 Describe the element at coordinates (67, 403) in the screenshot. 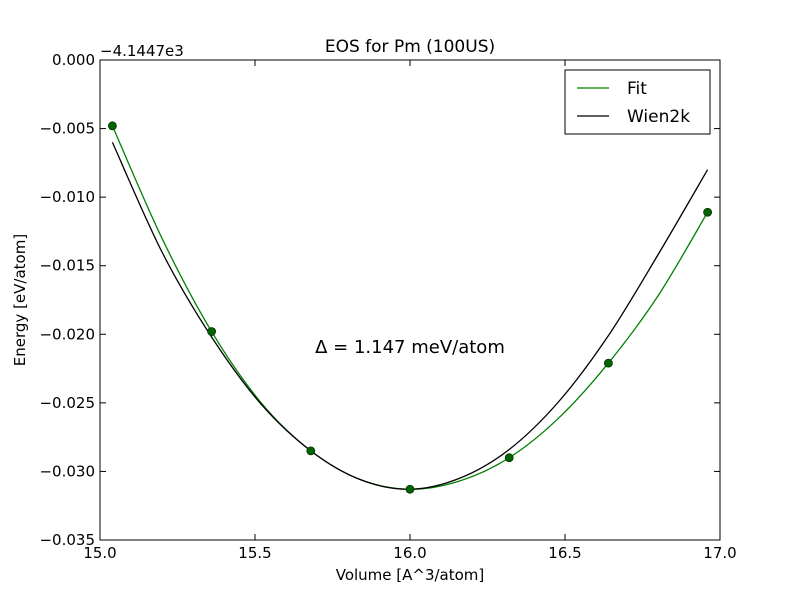

I see `y-tick-label: −0.025` at that location.